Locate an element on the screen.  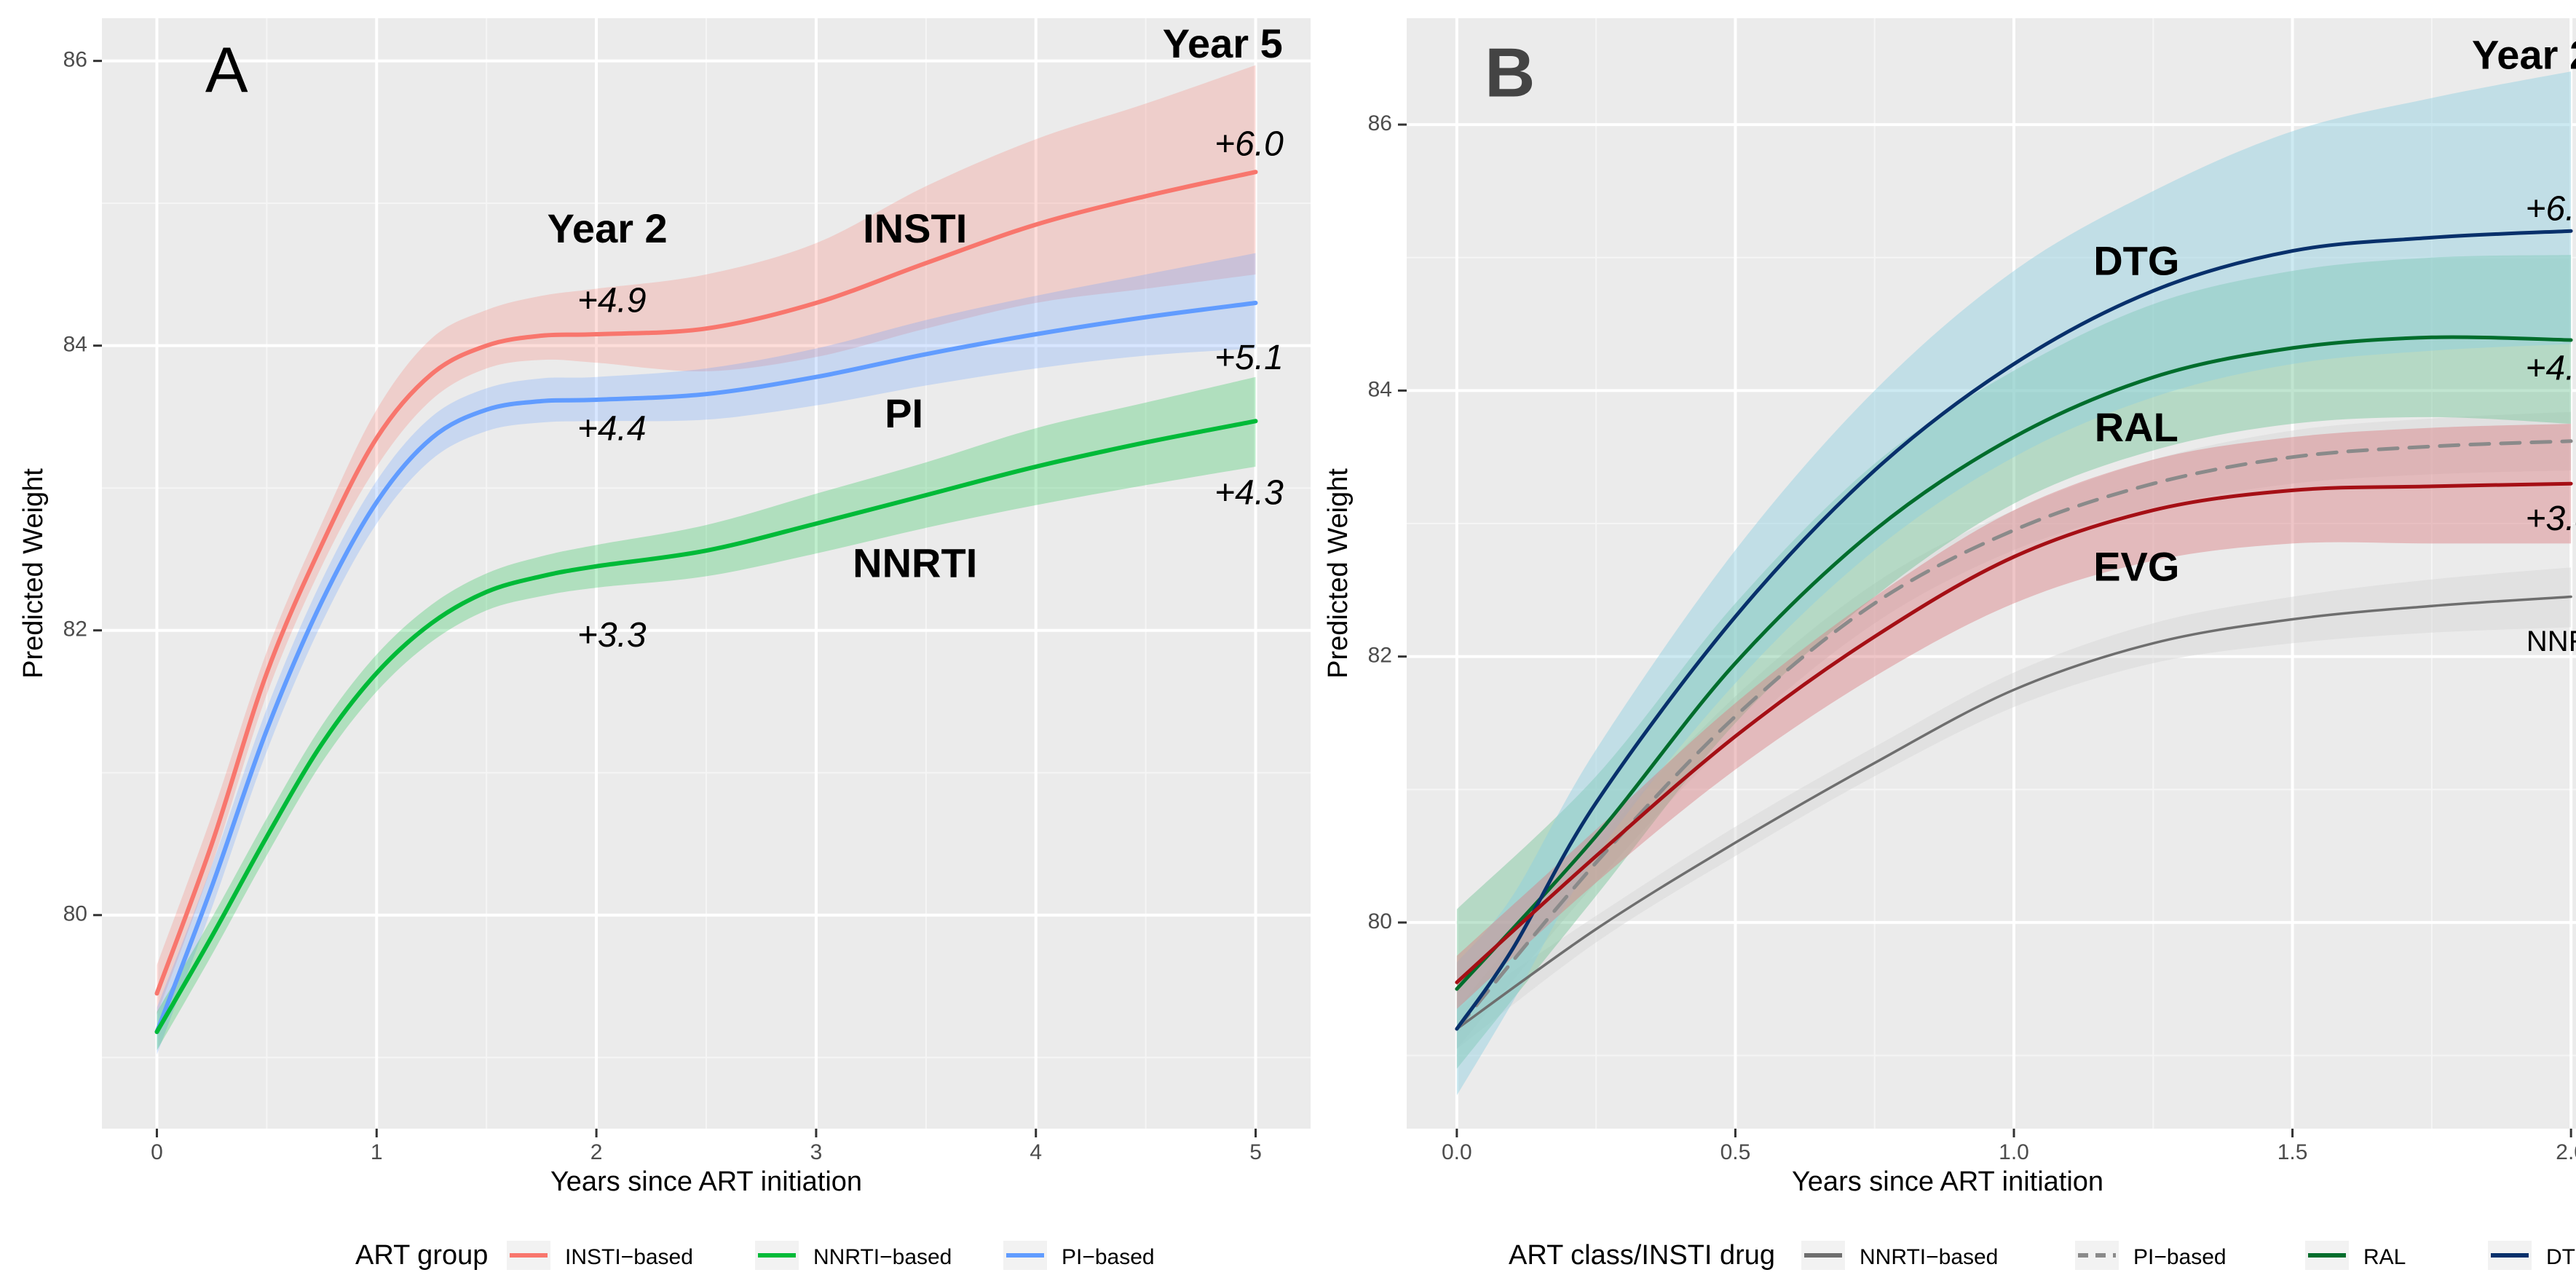
x-tick-label: 1.5 is located at coordinates (2293, 1152).